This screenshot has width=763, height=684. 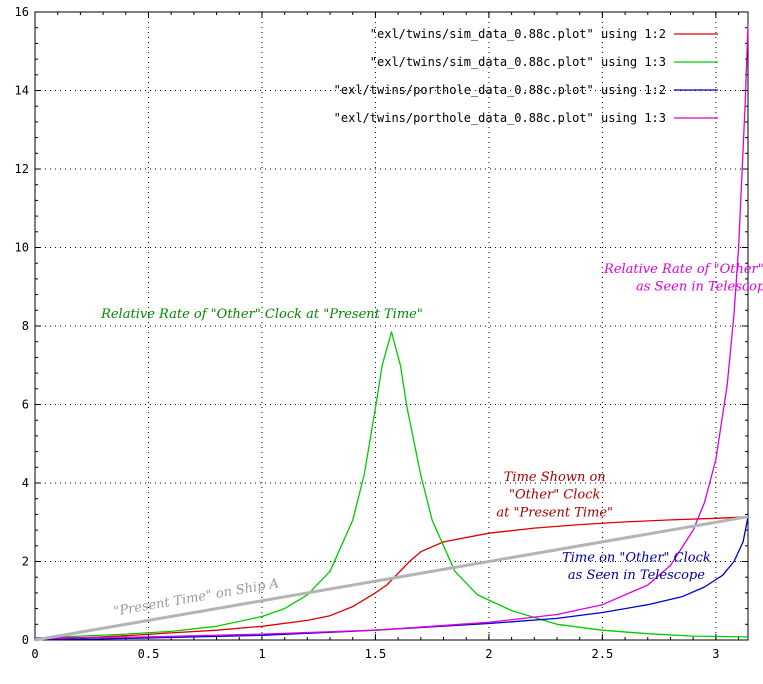 What do you see at coordinates (34, 654) in the screenshot?
I see `x-tick-label: 0` at bounding box center [34, 654].